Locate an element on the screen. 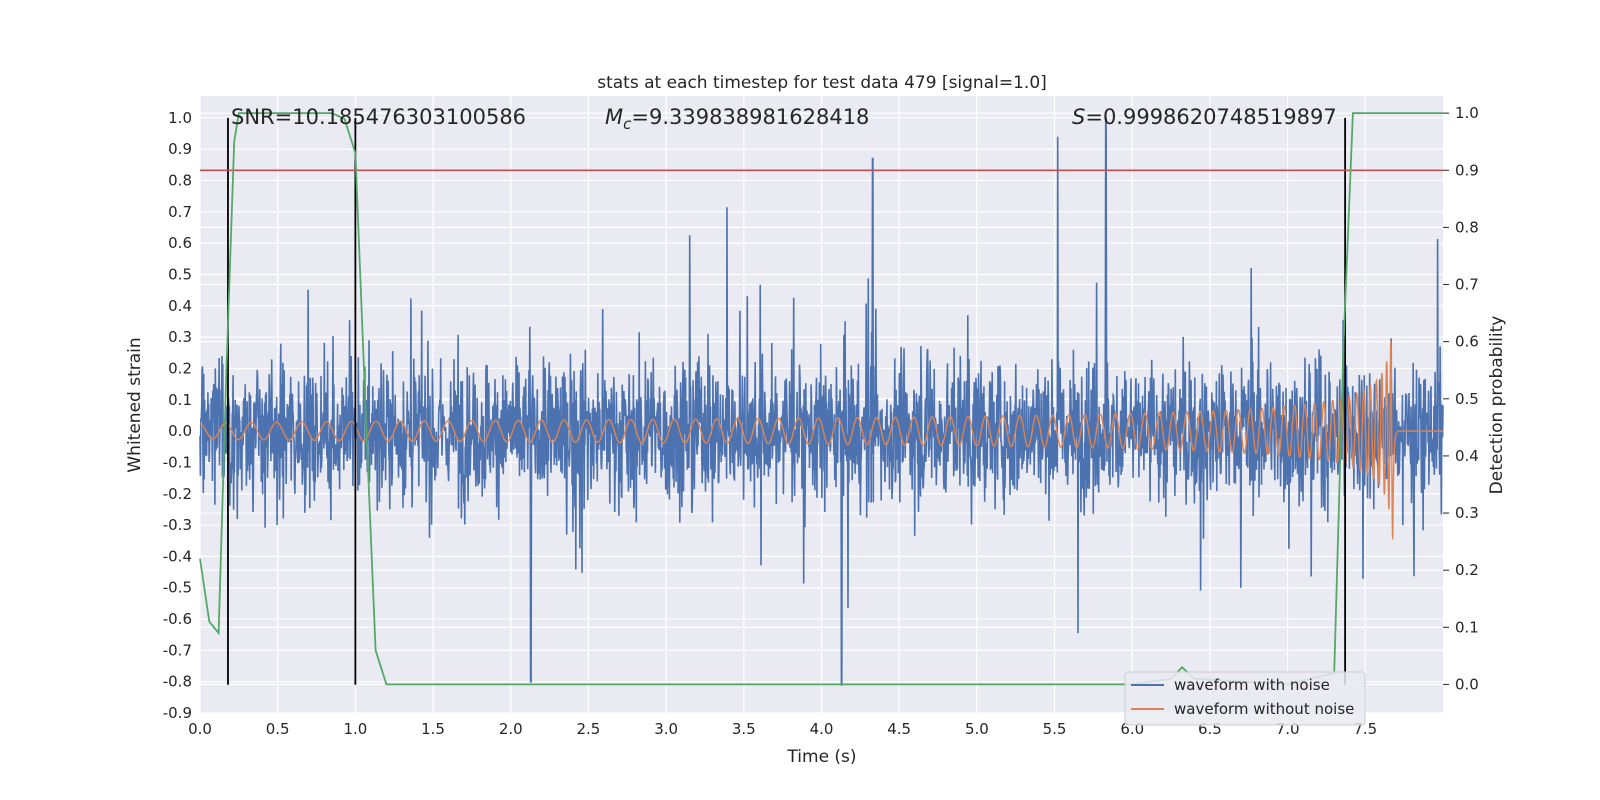 This screenshot has width=1600, height=800. snr-annotation: SNR=10.185476303100586 is located at coordinates (378, 117).